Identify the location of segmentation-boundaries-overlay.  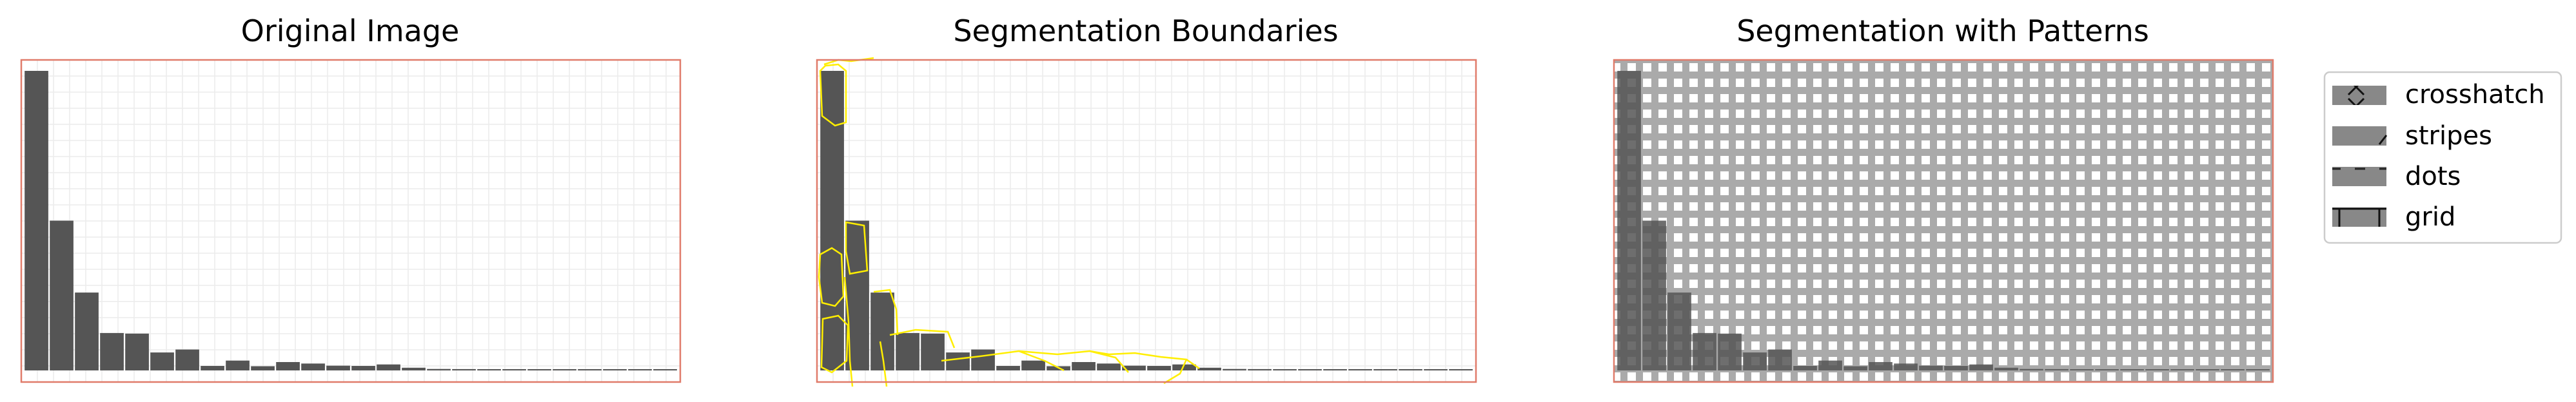
(1009, 222).